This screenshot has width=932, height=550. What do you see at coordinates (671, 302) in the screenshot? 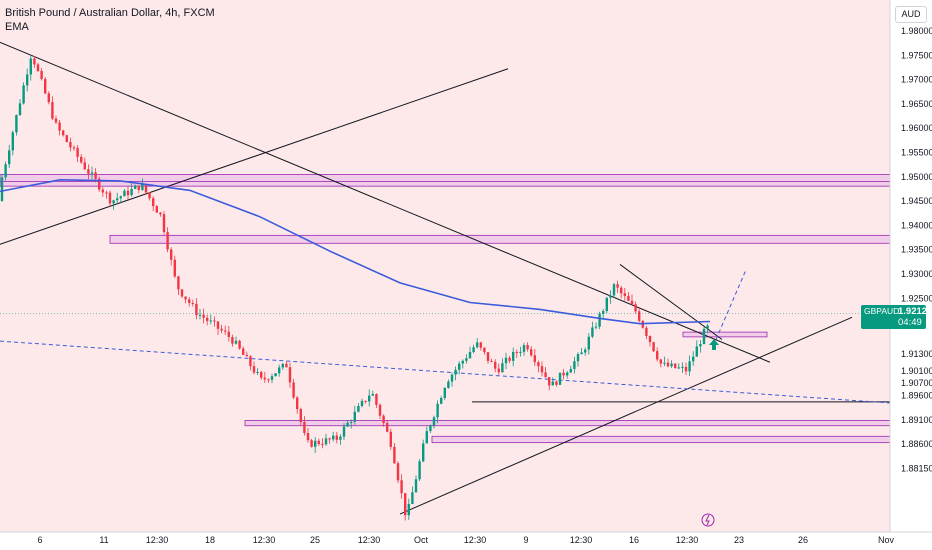
I see `trendline` at bounding box center [671, 302].